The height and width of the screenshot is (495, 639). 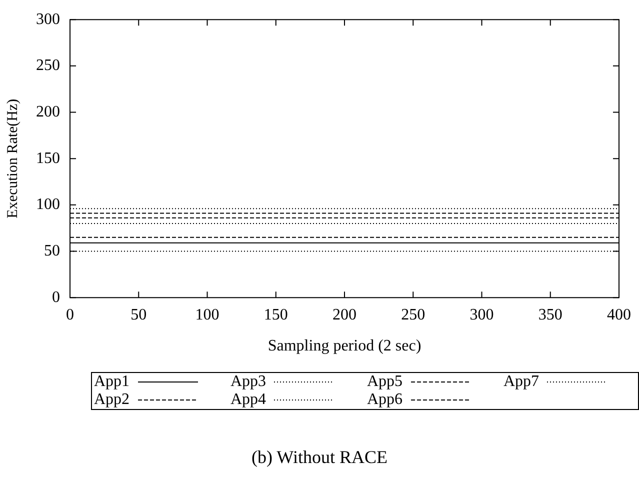 What do you see at coordinates (345, 346) in the screenshot?
I see `x-axis-title: Sampling period (2 sec)` at bounding box center [345, 346].